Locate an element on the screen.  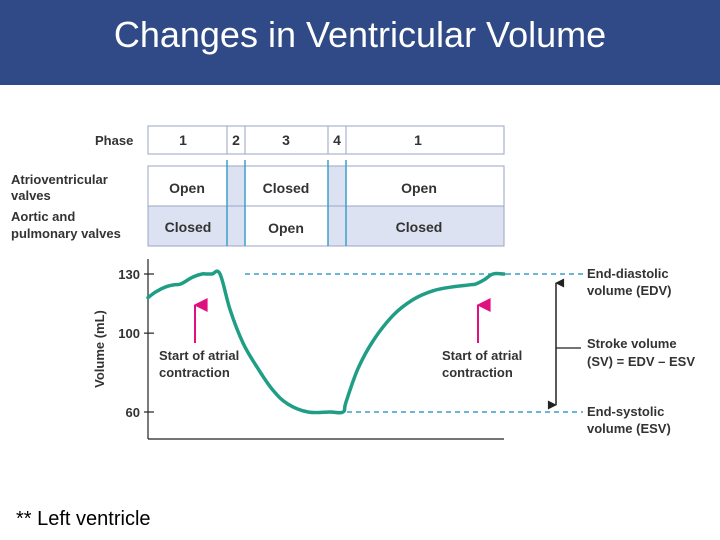
y-tick-label: 100 is located at coordinates (129, 333).